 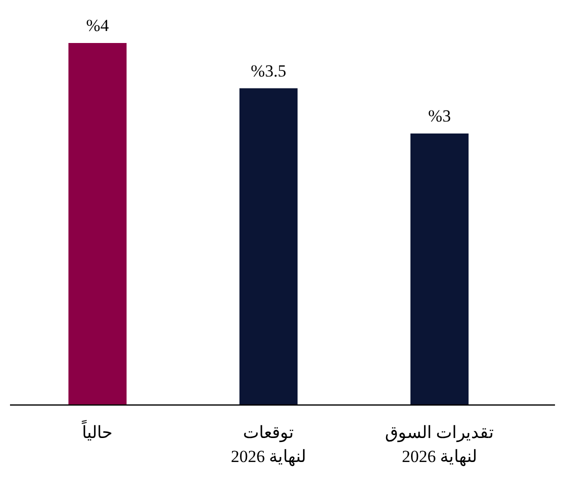 What do you see at coordinates (439, 116) in the screenshot?
I see `data-label: %3` at bounding box center [439, 116].